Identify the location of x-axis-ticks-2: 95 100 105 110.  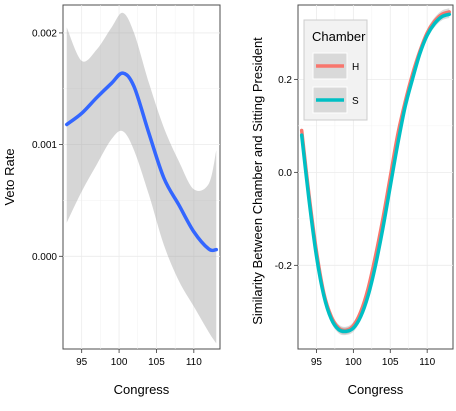
(373, 358).